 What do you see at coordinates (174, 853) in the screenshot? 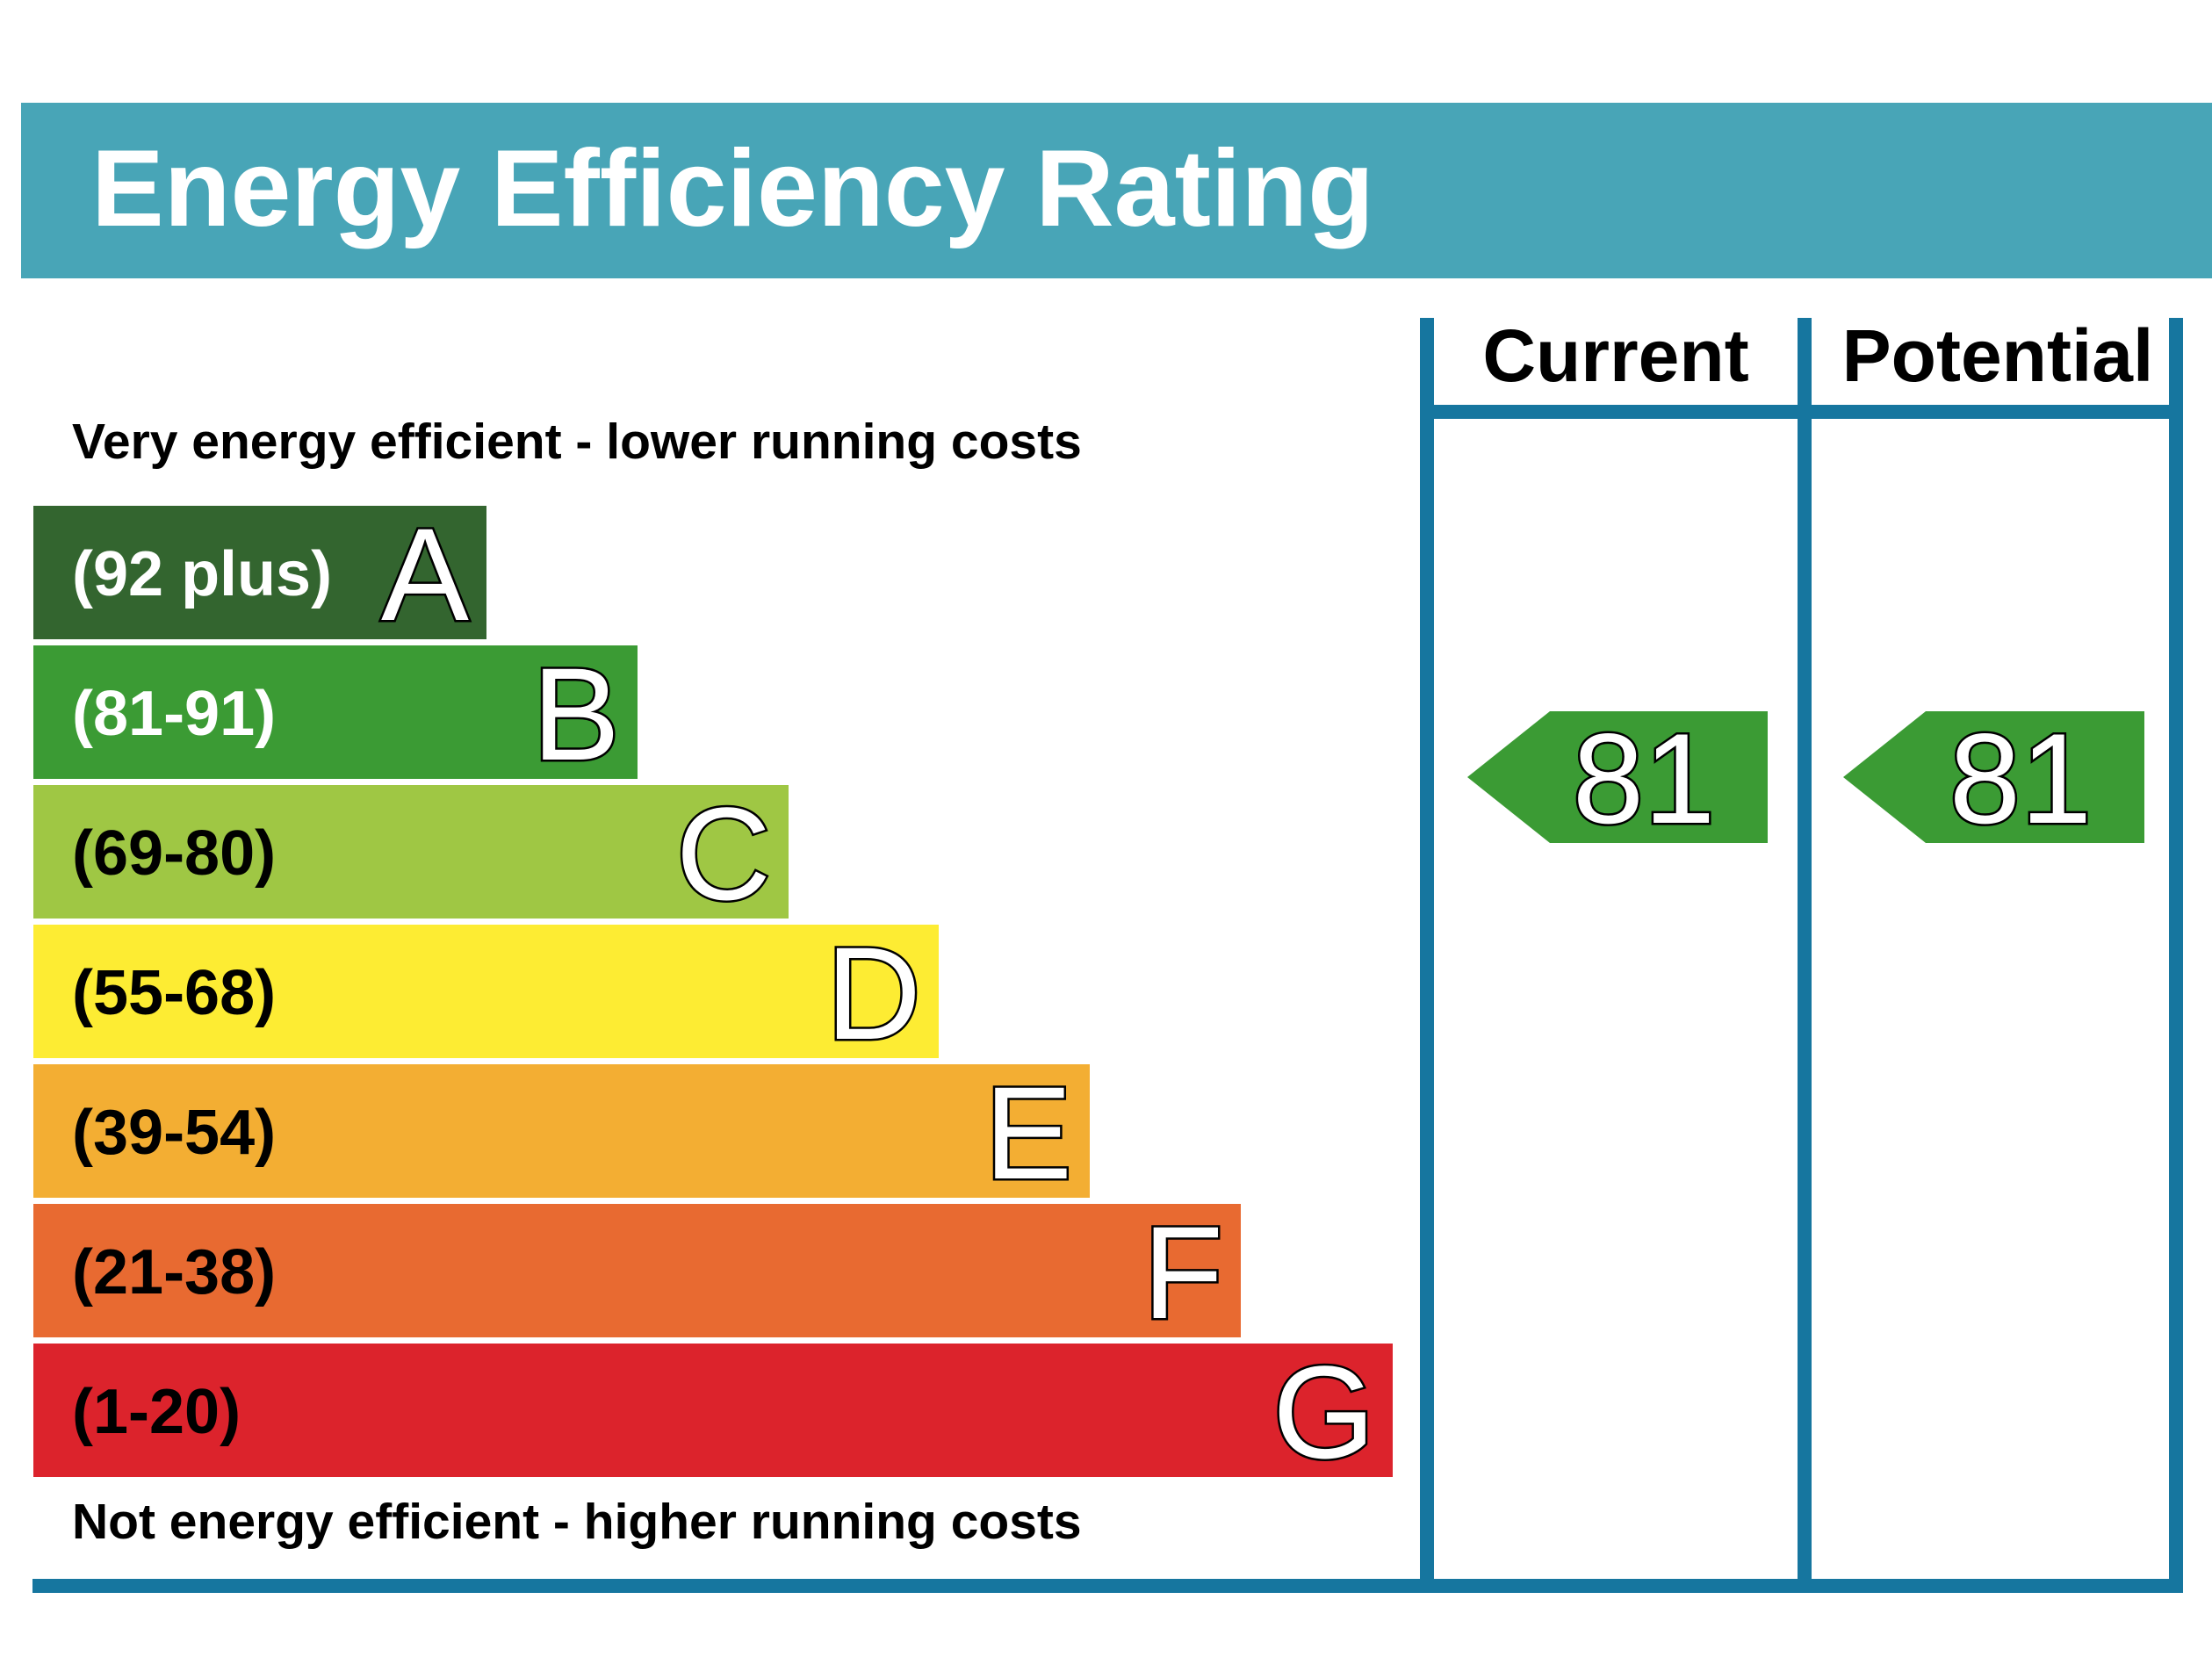
I see `band-c-range: (69-80)` at bounding box center [174, 853].